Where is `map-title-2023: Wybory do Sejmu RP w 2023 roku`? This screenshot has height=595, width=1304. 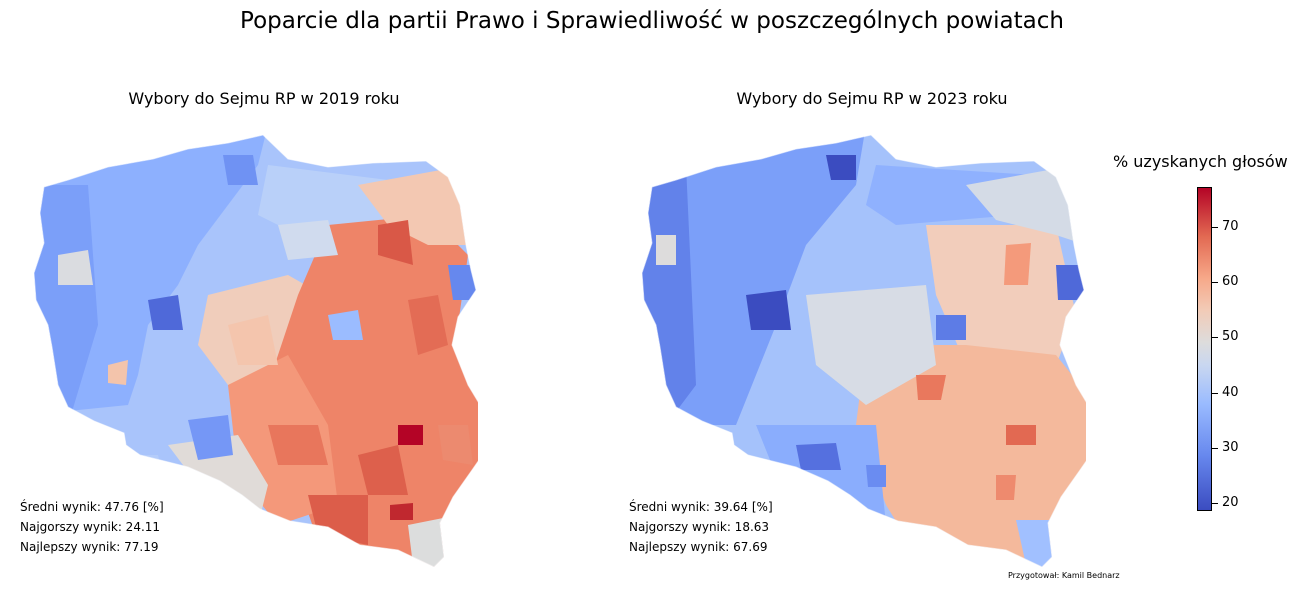 map-title-2023: Wybory do Sejmu RP w 2023 roku is located at coordinates (872, 98).